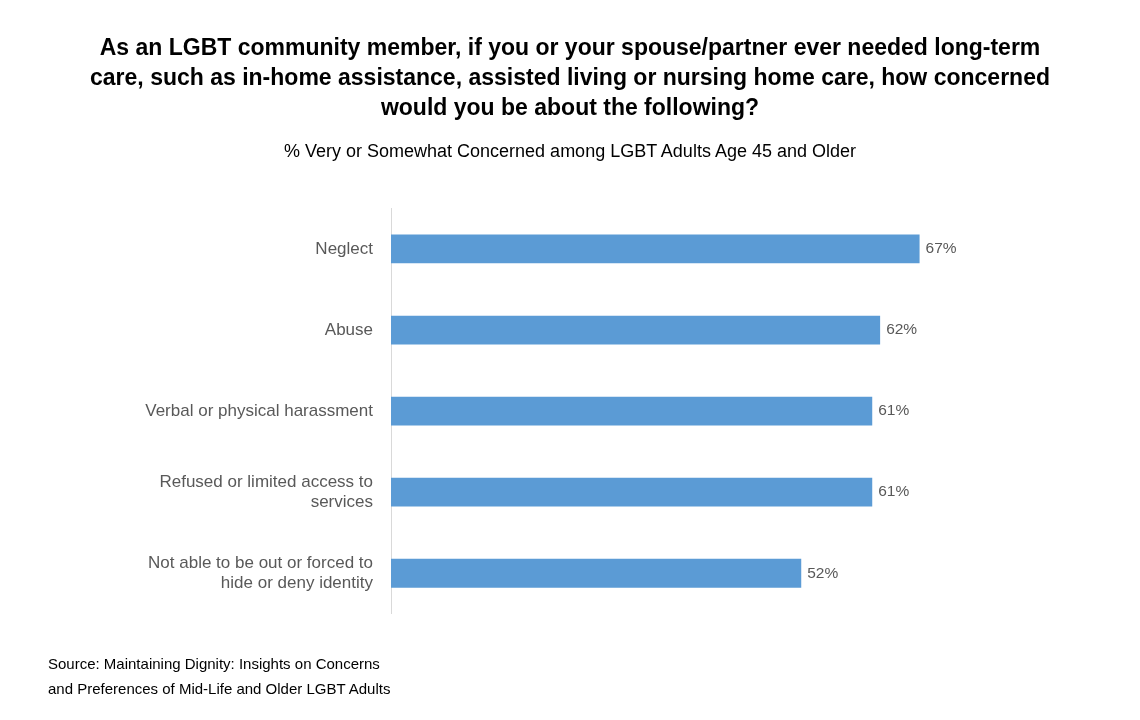 Image resolution: width=1140 pixels, height=720 pixels. What do you see at coordinates (261, 572) in the screenshot?
I see `y-tick-label: Not able to be out or forced to hide or deny identity` at bounding box center [261, 572].